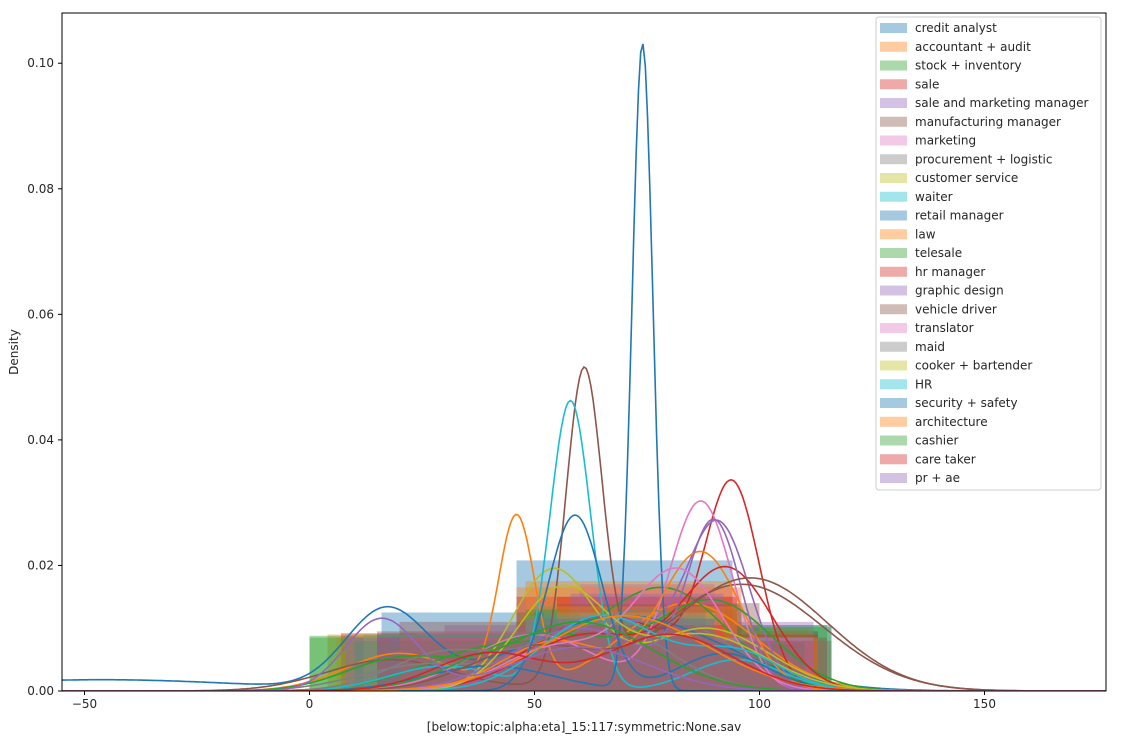  Describe the element at coordinates (984, 704) in the screenshot. I see `x-tick-label: 150` at that location.